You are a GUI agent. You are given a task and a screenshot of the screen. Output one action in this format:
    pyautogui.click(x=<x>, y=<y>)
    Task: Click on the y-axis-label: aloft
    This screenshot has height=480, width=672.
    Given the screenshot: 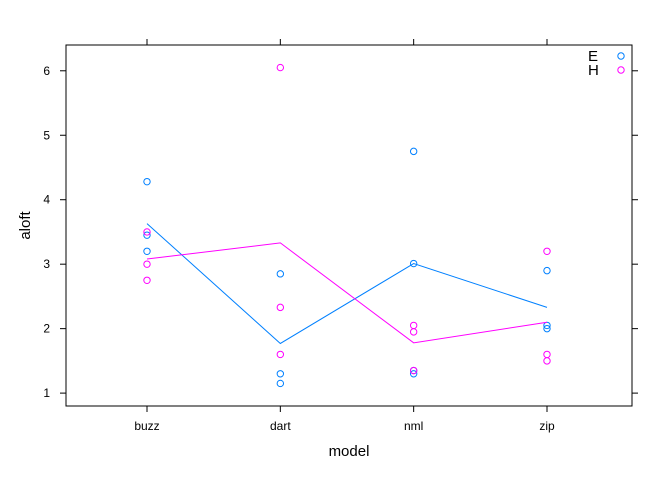 What is the action you would take?
    pyautogui.click(x=25, y=224)
    